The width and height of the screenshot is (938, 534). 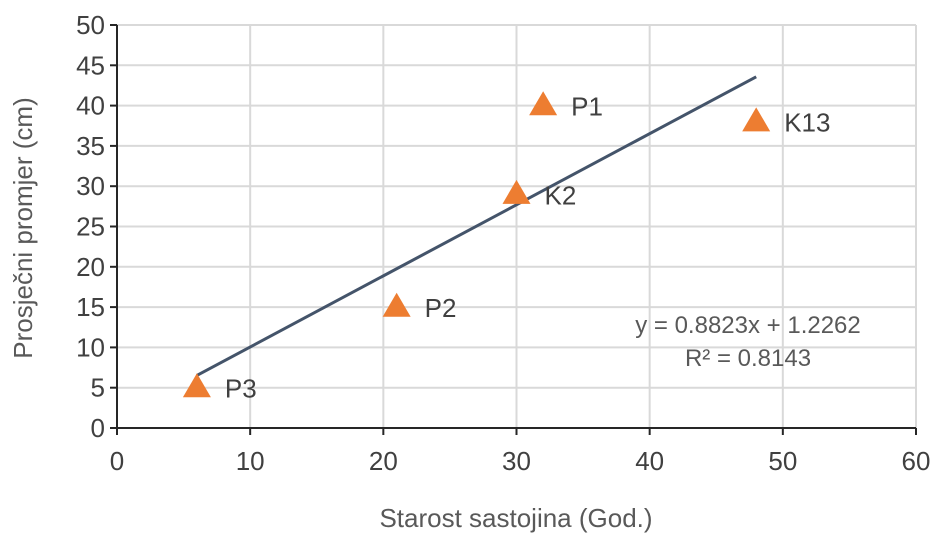 I want to click on point-label-k13: K13, so click(x=807, y=123).